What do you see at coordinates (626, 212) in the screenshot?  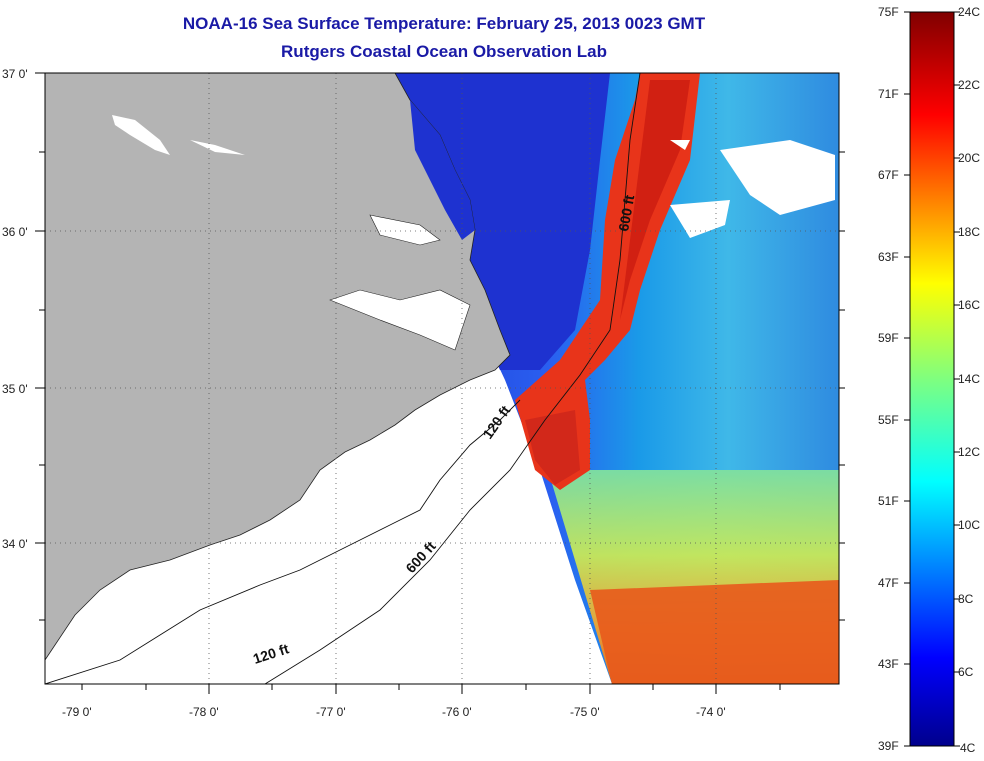 I see `contour-label-600ft: 600 ft` at bounding box center [626, 212].